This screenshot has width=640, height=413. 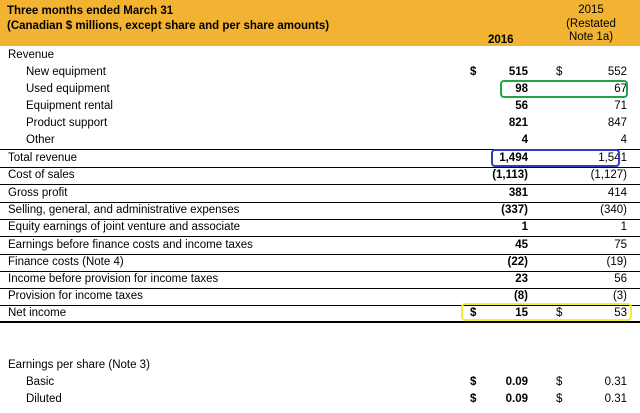 What do you see at coordinates (620, 245) in the screenshot?
I see `value-2015: 75` at bounding box center [620, 245].